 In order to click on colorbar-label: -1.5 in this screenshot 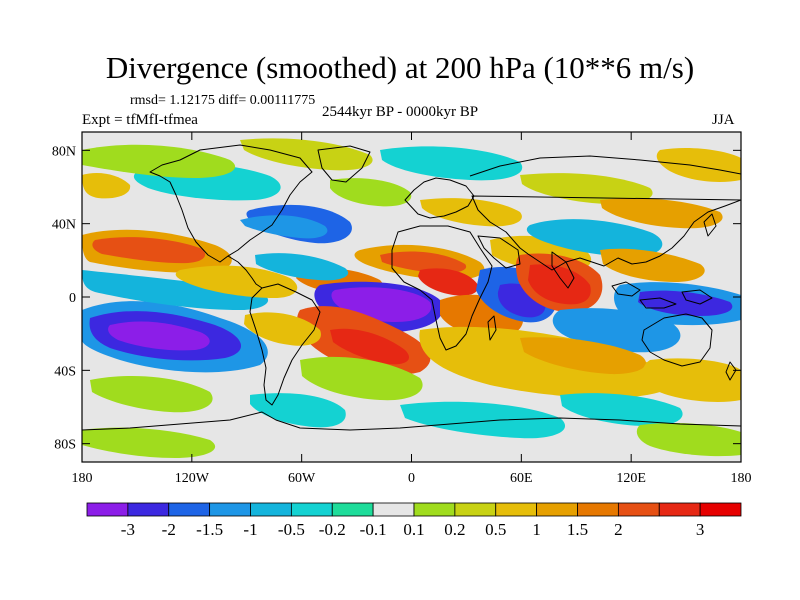, I will do `click(209, 529)`.